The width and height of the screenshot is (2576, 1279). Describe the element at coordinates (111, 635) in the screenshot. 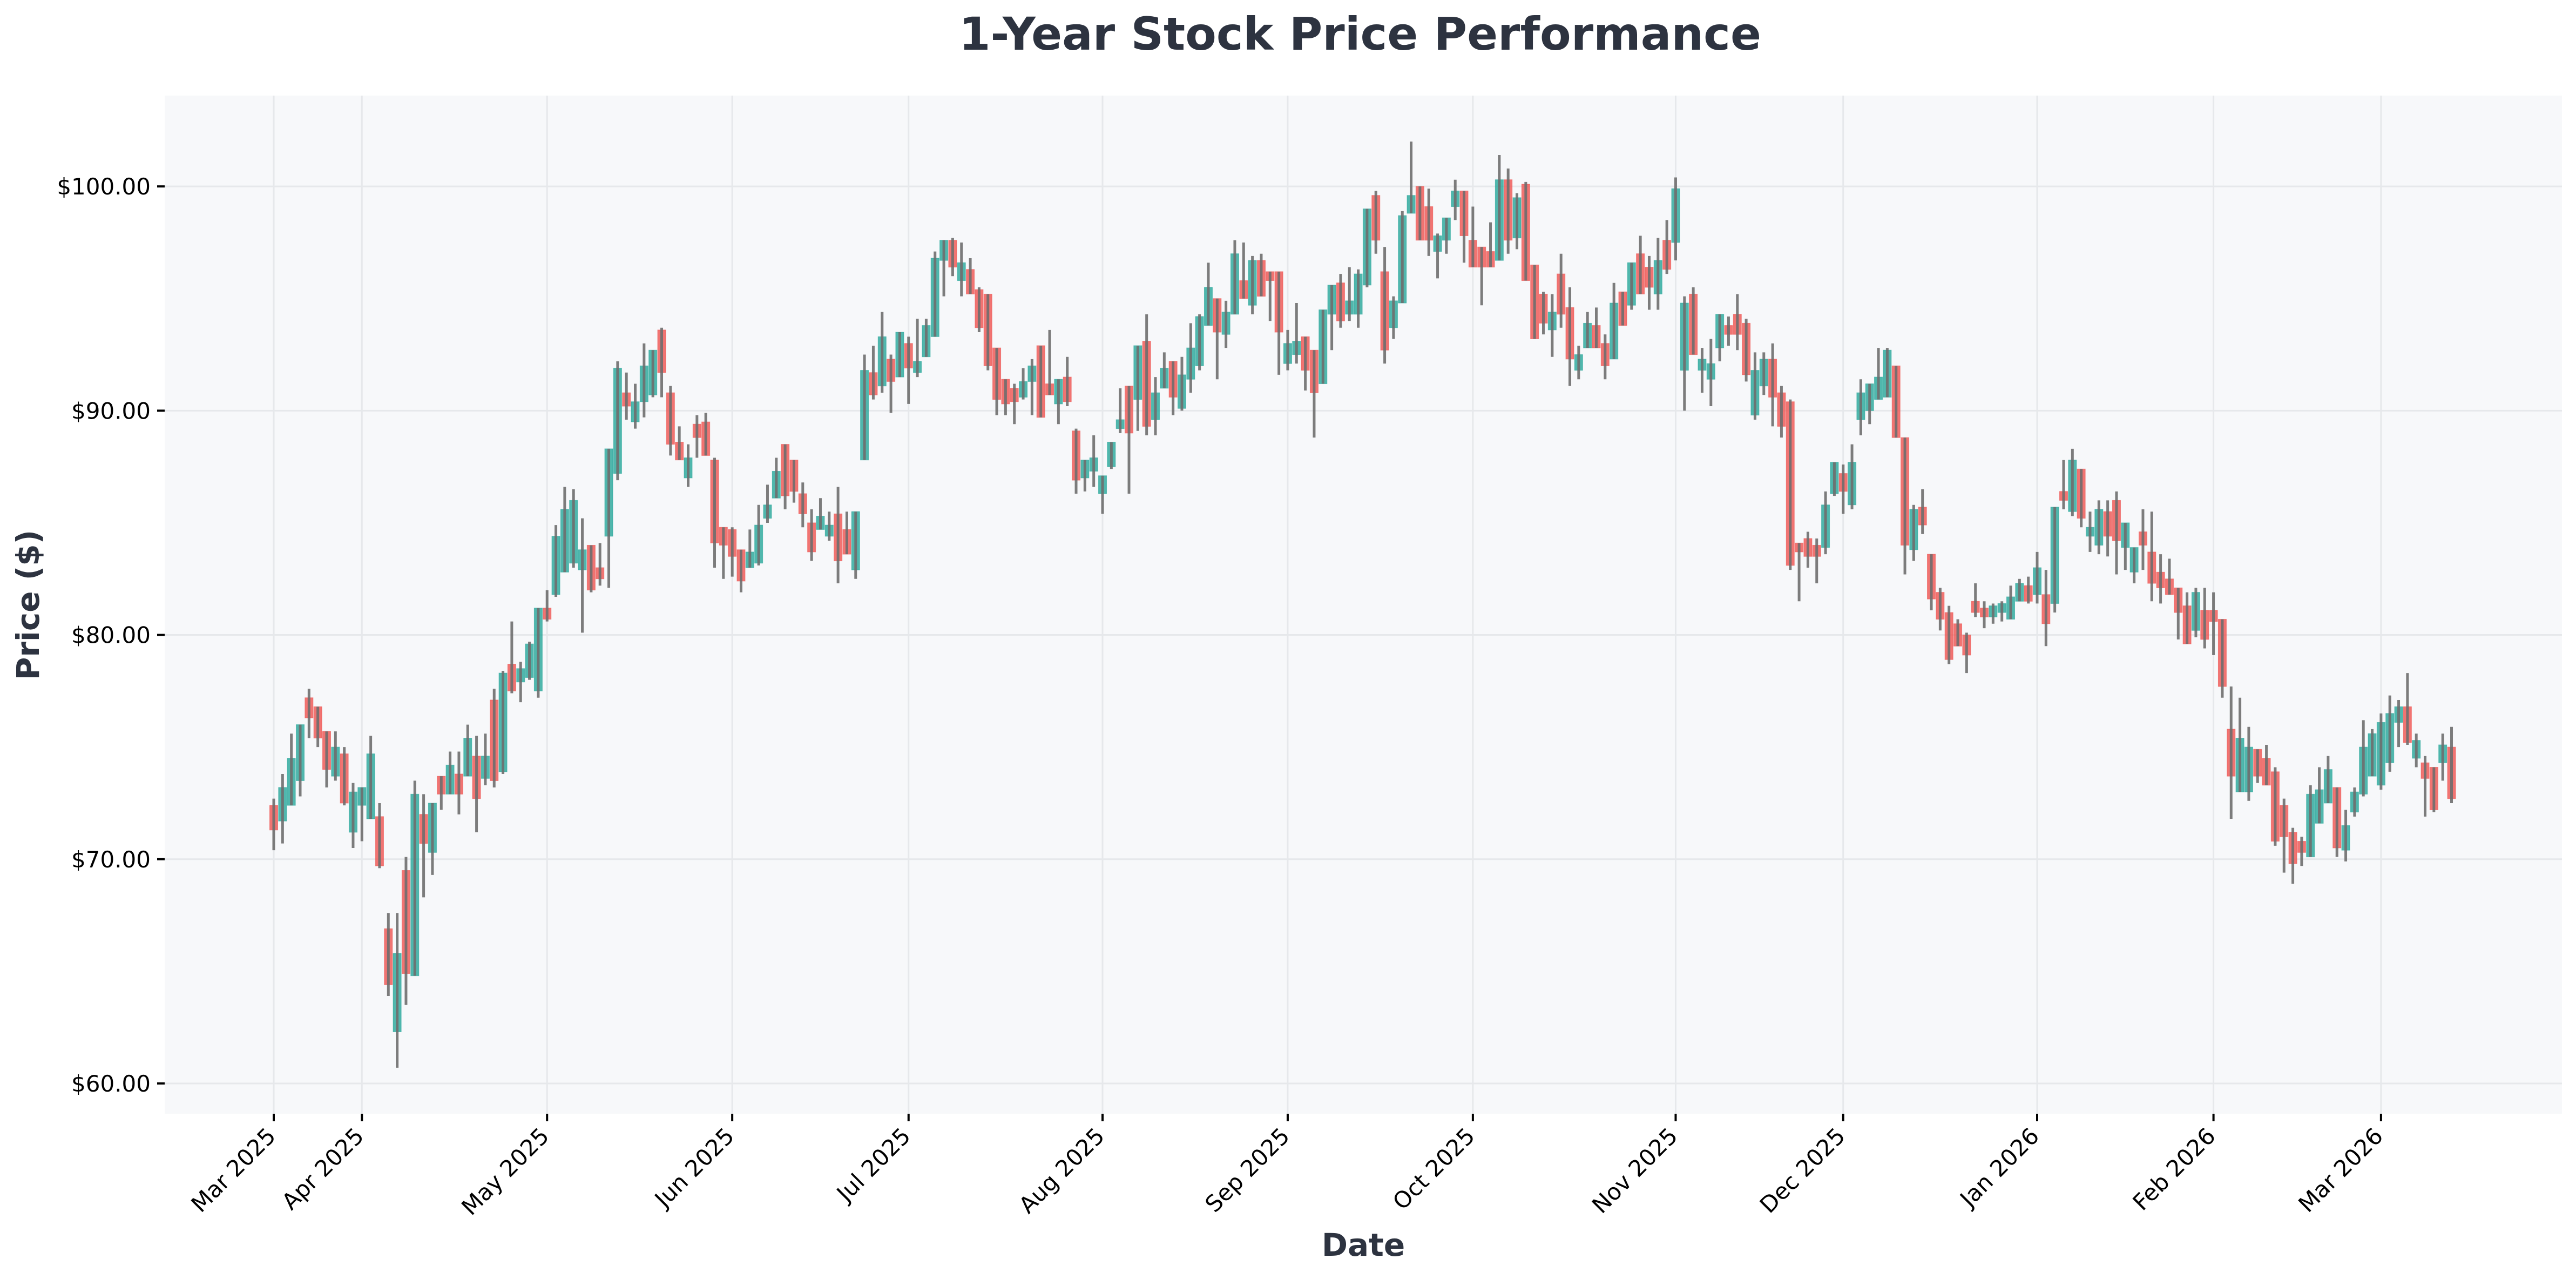

I see `y-tick-label: $80.00` at that location.